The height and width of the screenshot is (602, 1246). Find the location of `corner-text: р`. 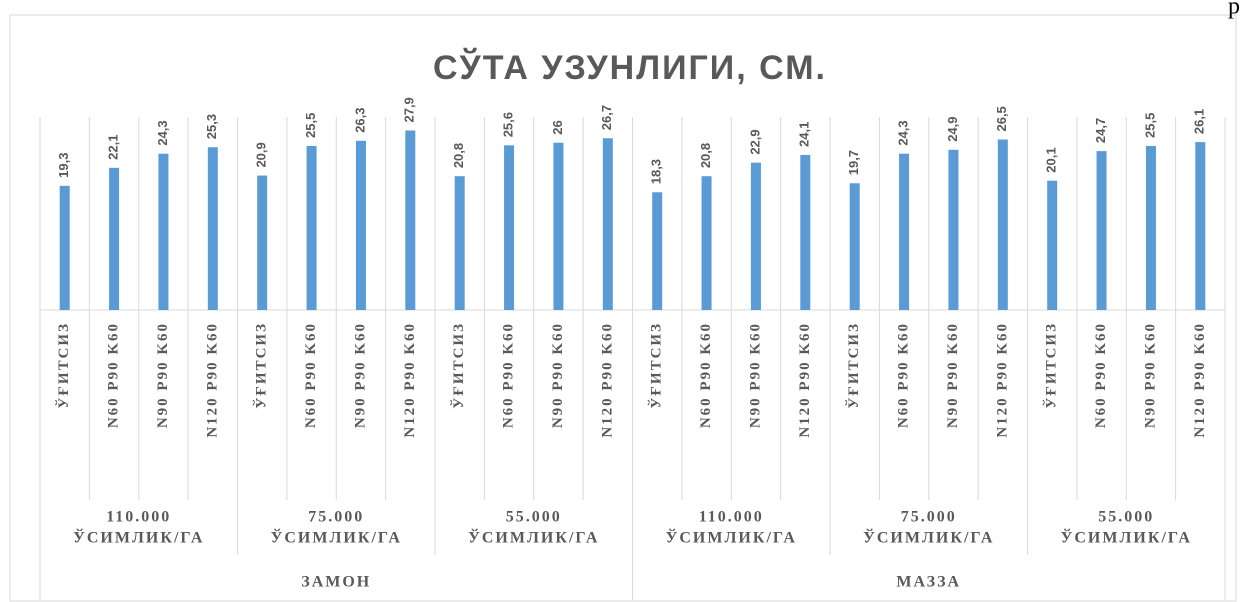

corner-text: р is located at coordinates (1234, 10).